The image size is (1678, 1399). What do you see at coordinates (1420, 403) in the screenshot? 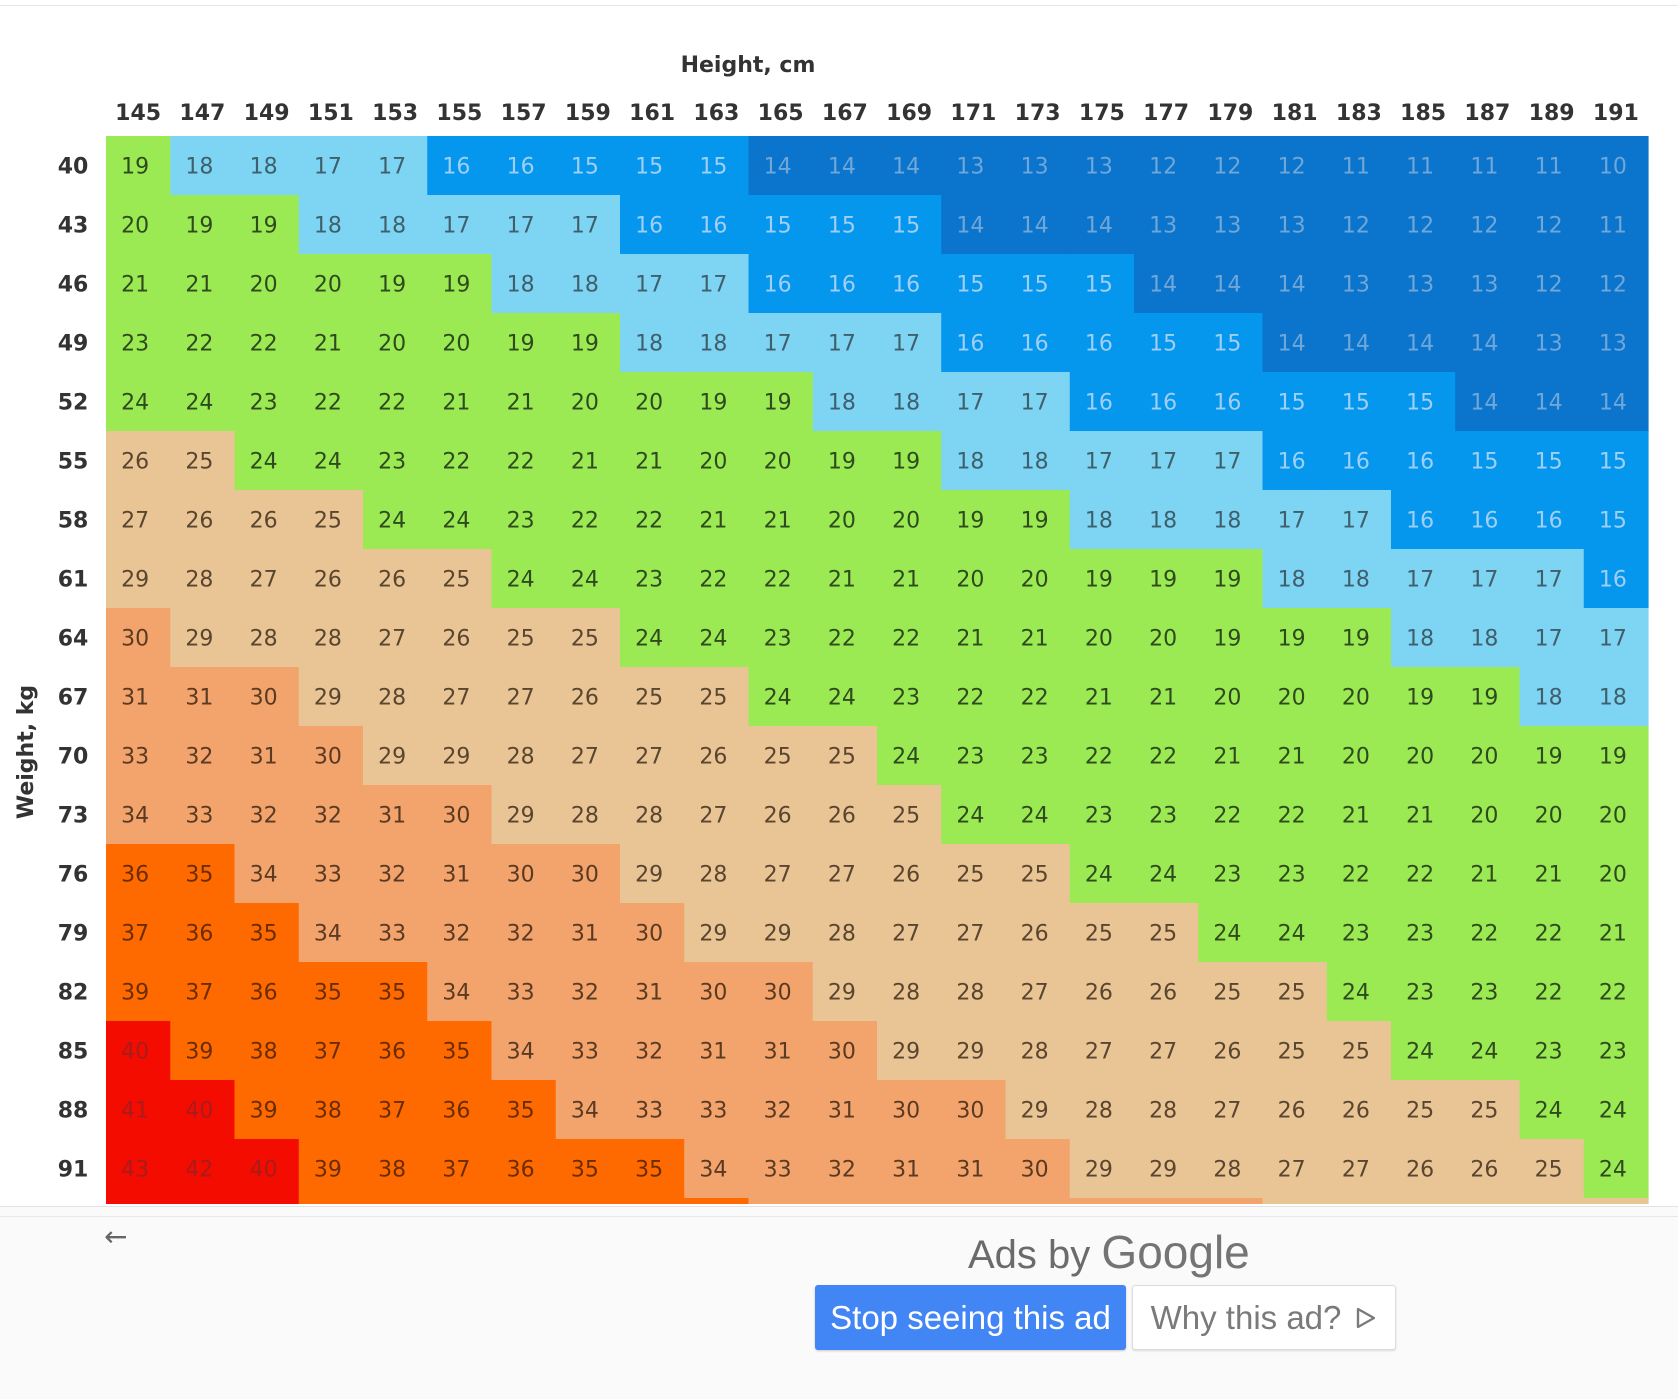
I see `heatmap-cell-value: 15` at bounding box center [1420, 403].